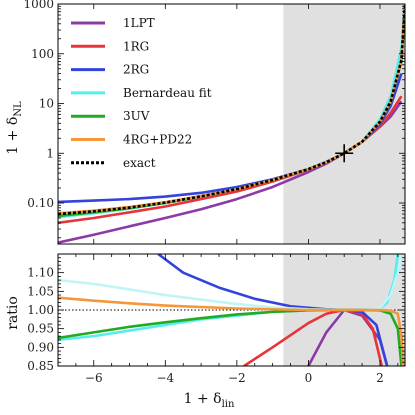 This screenshot has height=415, width=415. What do you see at coordinates (40, 347) in the screenshot?
I see `bottom-y-tick-label: 0.90` at bounding box center [40, 347].